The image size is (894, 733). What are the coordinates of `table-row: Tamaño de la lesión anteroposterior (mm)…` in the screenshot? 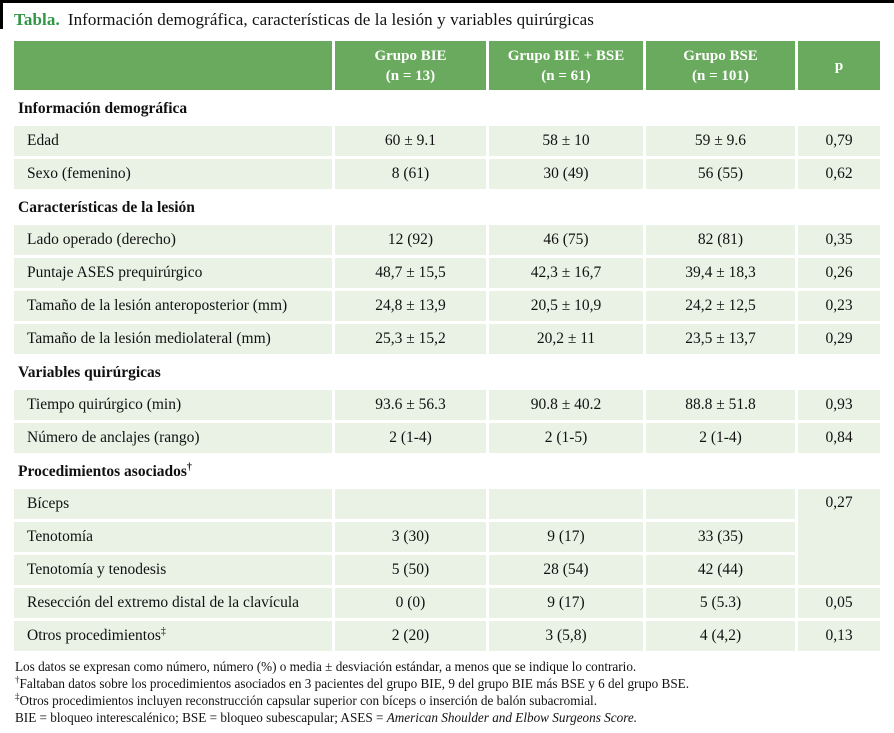 It's located at (447, 306).